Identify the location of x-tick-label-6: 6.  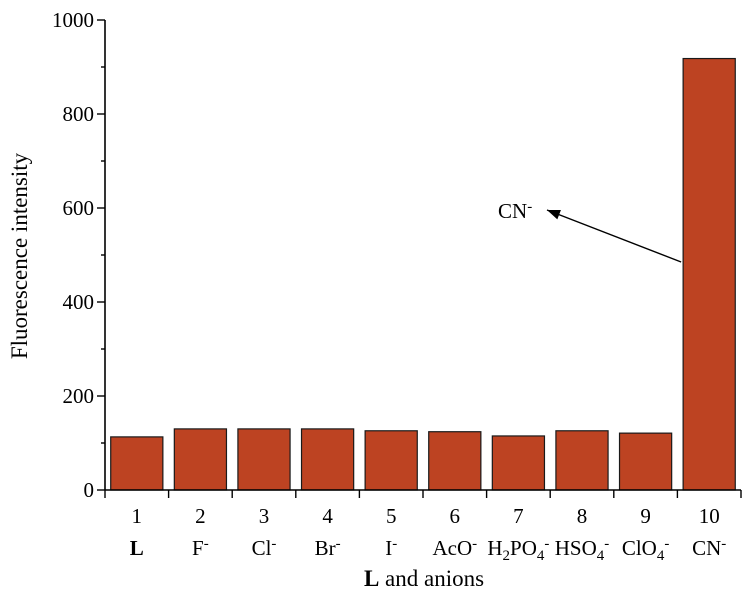
(455, 516).